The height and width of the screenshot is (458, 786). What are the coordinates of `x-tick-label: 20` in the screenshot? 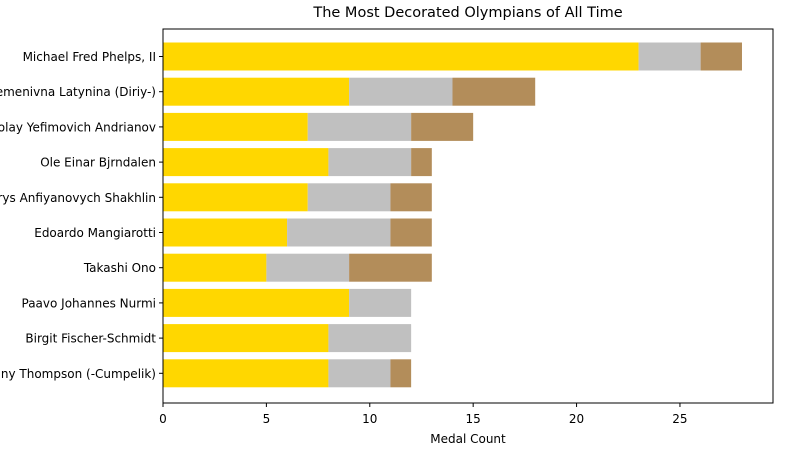 It's located at (576, 419).